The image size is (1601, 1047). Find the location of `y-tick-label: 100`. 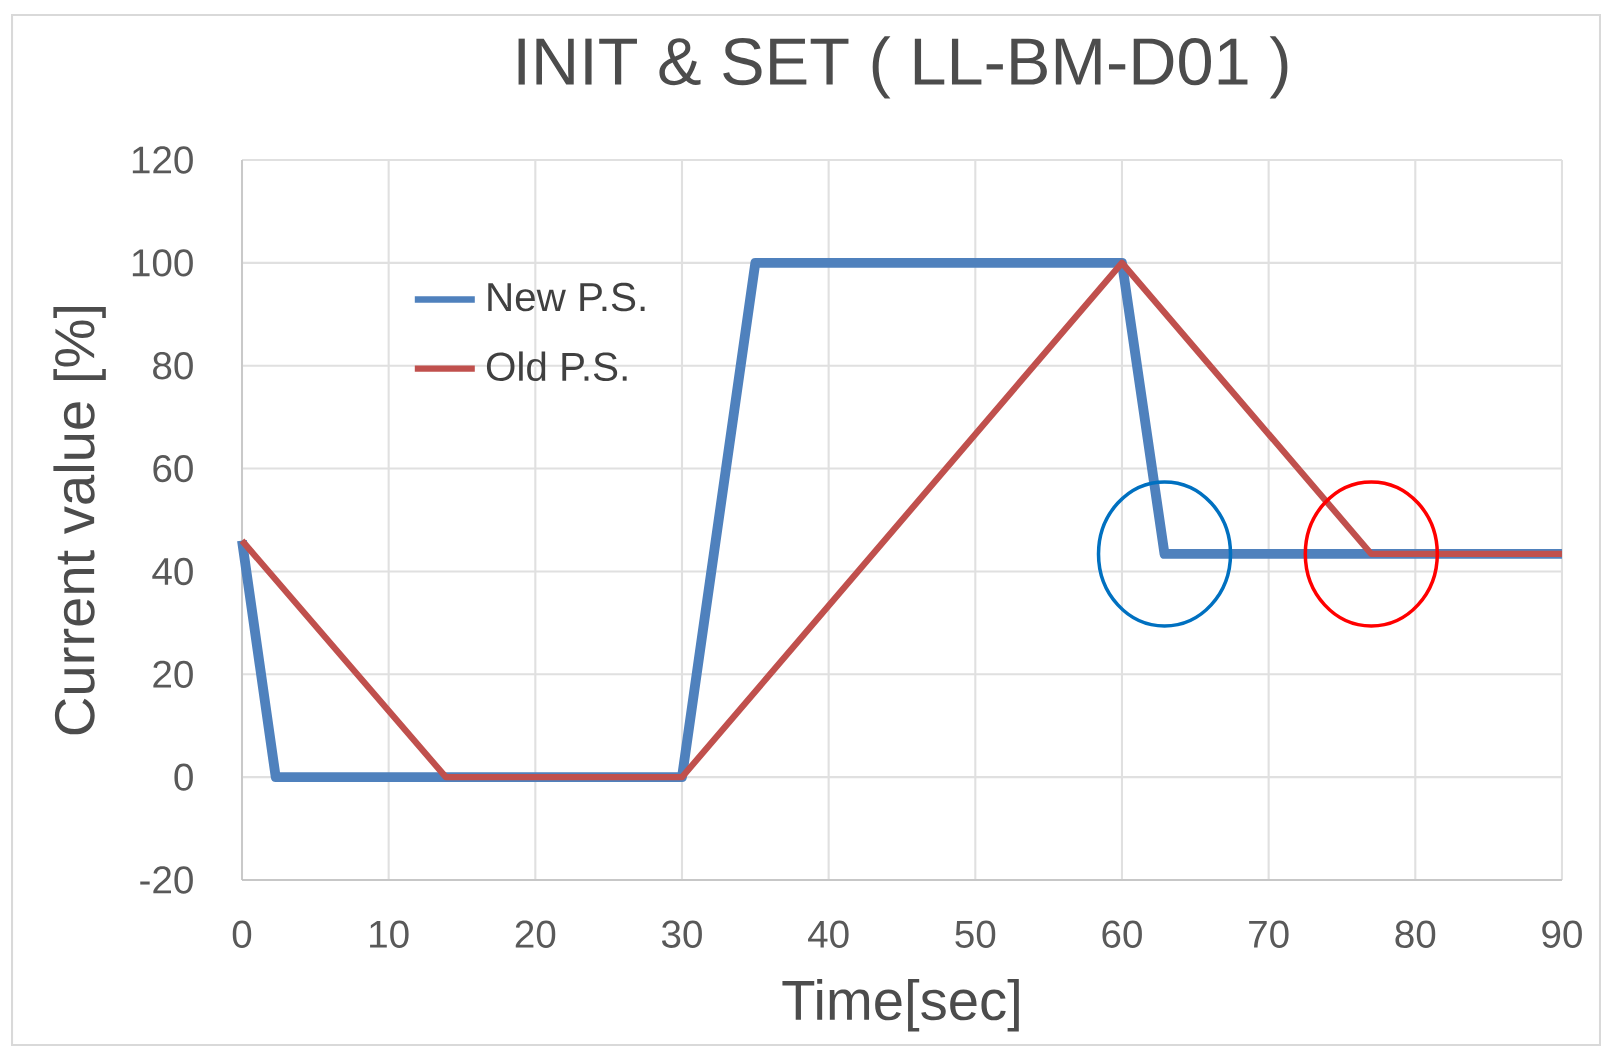

y-tick-label: 100 is located at coordinates (162, 263).